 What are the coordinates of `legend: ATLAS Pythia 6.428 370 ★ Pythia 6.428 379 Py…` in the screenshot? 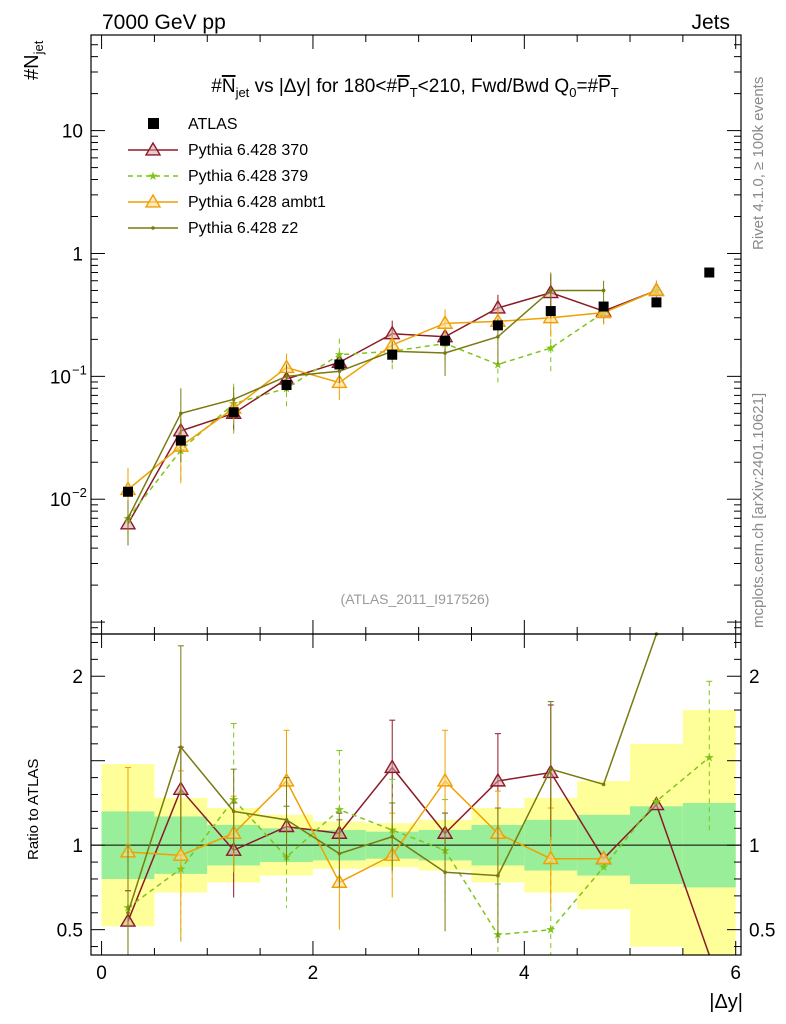 It's located at (227, 176).